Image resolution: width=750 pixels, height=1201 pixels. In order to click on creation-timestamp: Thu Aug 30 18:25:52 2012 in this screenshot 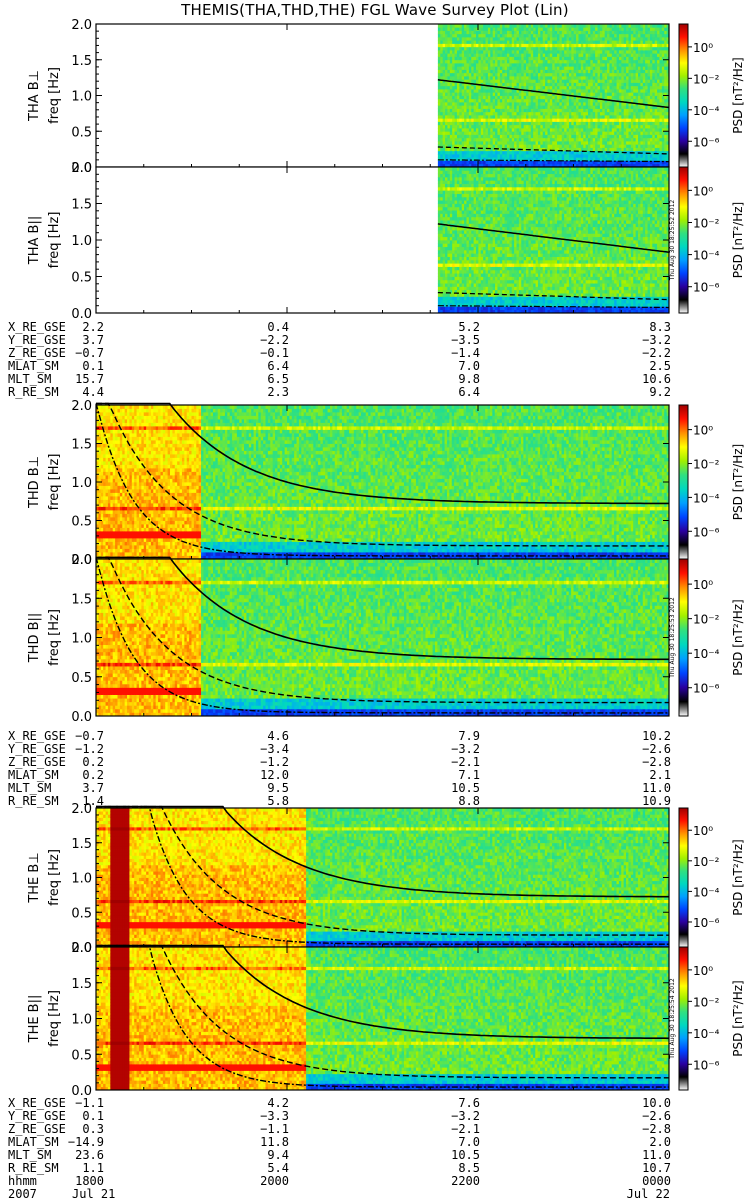, I will do `click(672, 241)`.